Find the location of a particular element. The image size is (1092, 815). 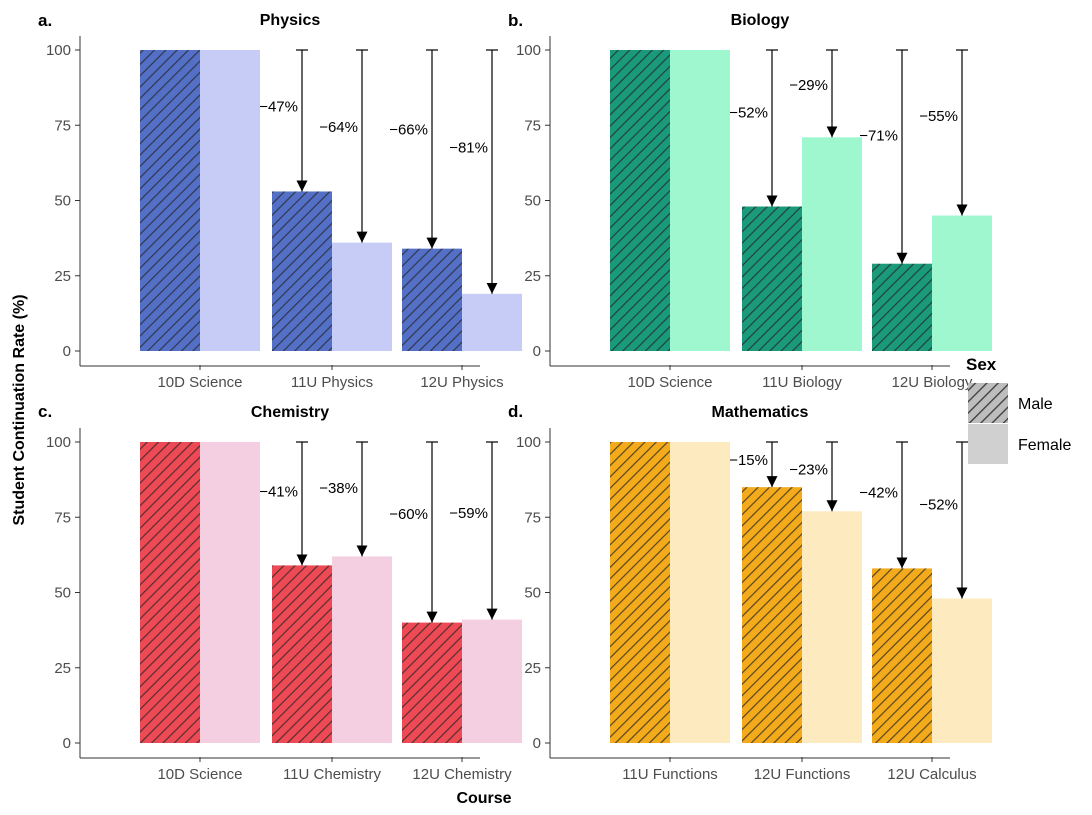

x-tick-label: 12U Chemistry is located at coordinates (462, 774).